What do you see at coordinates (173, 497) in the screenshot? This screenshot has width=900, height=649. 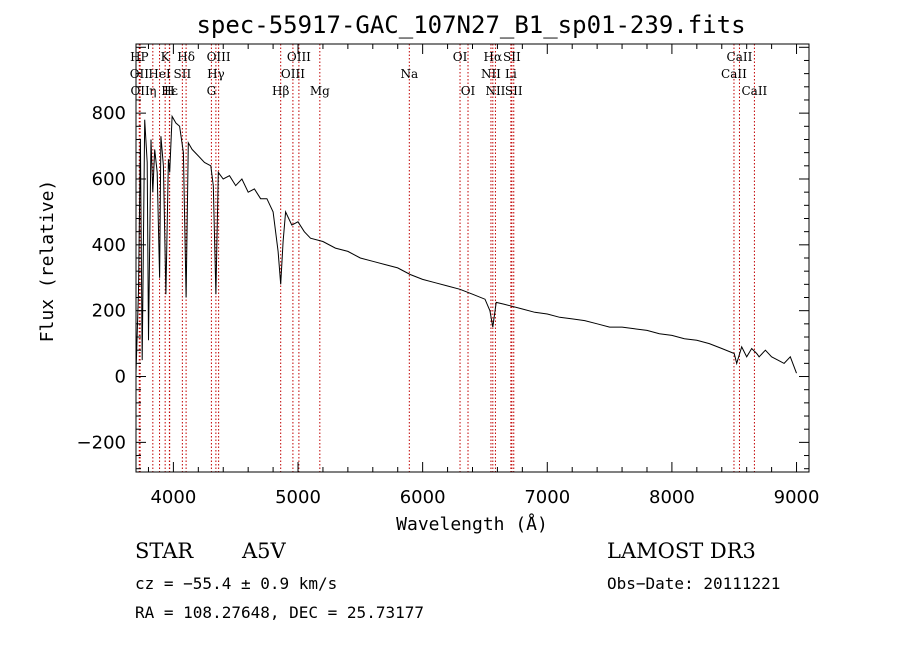 I see `x-tick-label-4000: 4000` at bounding box center [173, 497].